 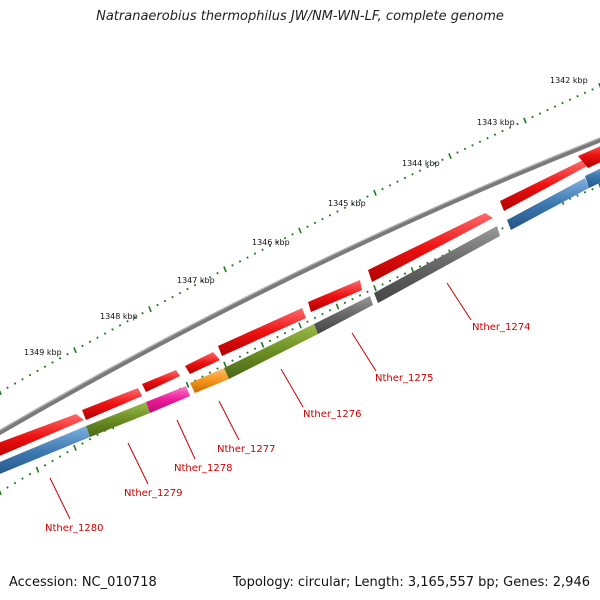 I want to click on gene-label-nther-1280: Nther_1280, so click(x=74, y=528).